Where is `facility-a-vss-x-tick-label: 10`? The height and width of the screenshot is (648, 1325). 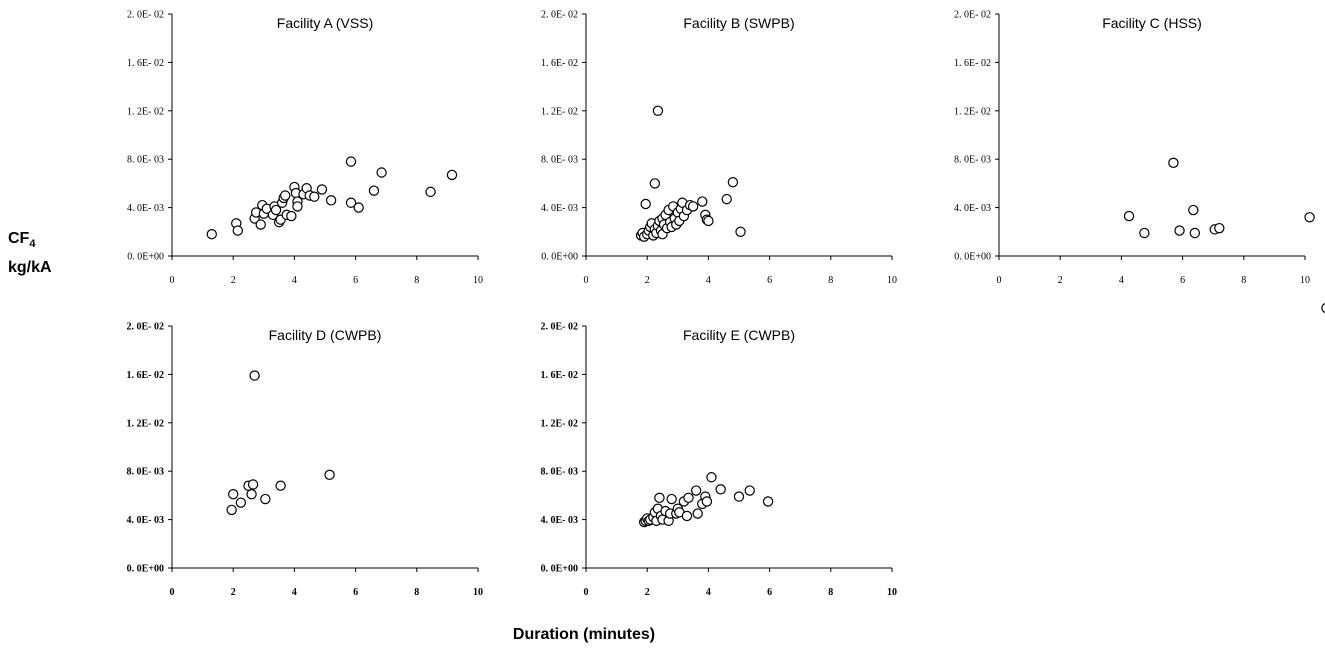 facility-a-vss-x-tick-label: 10 is located at coordinates (478, 280).